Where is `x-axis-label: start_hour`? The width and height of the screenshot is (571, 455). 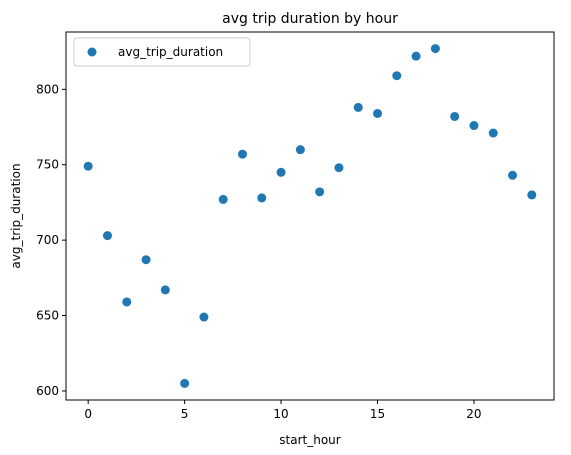
x-axis-label: start_hour is located at coordinates (310, 440).